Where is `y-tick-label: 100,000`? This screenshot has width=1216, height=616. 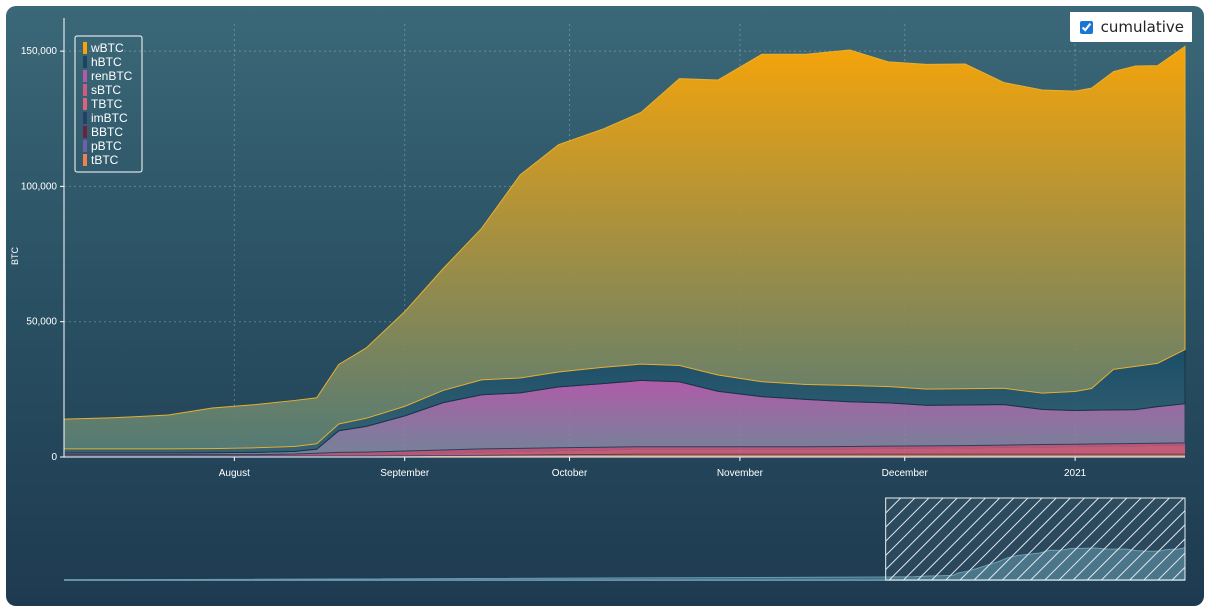
y-tick-label: 100,000 is located at coordinates (39, 186).